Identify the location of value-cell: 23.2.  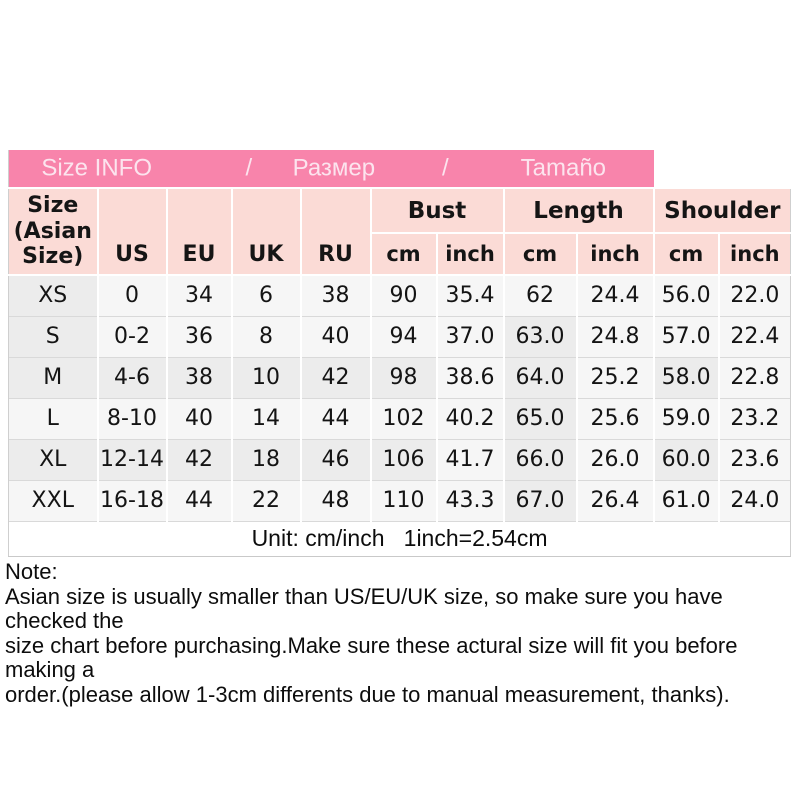
(754, 418).